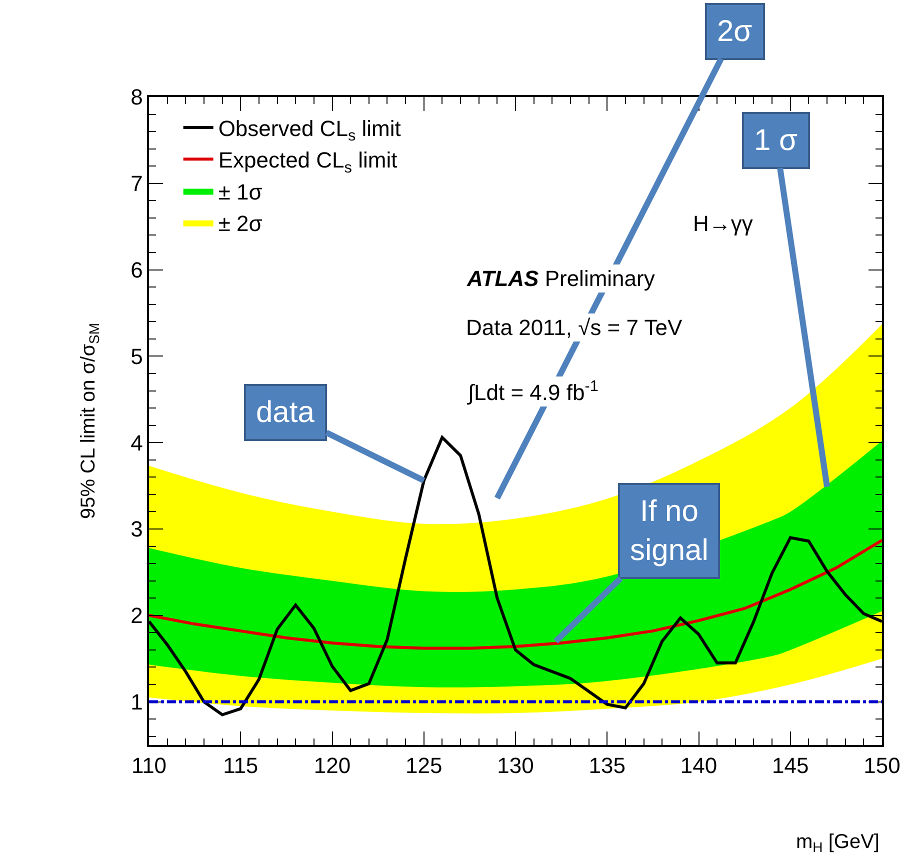 This screenshot has height=856, width=912. Describe the element at coordinates (532, 392) in the screenshot. I see `annotation: ∫Ldt = 4.9 fb$^{-1}$` at that location.